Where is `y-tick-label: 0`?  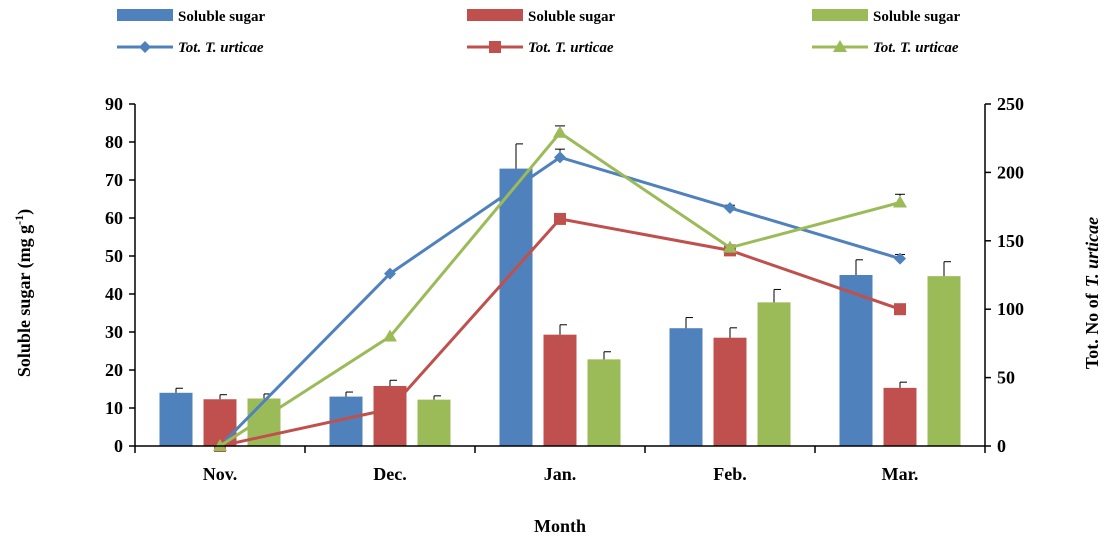 y-tick-label: 0 is located at coordinates (118, 446).